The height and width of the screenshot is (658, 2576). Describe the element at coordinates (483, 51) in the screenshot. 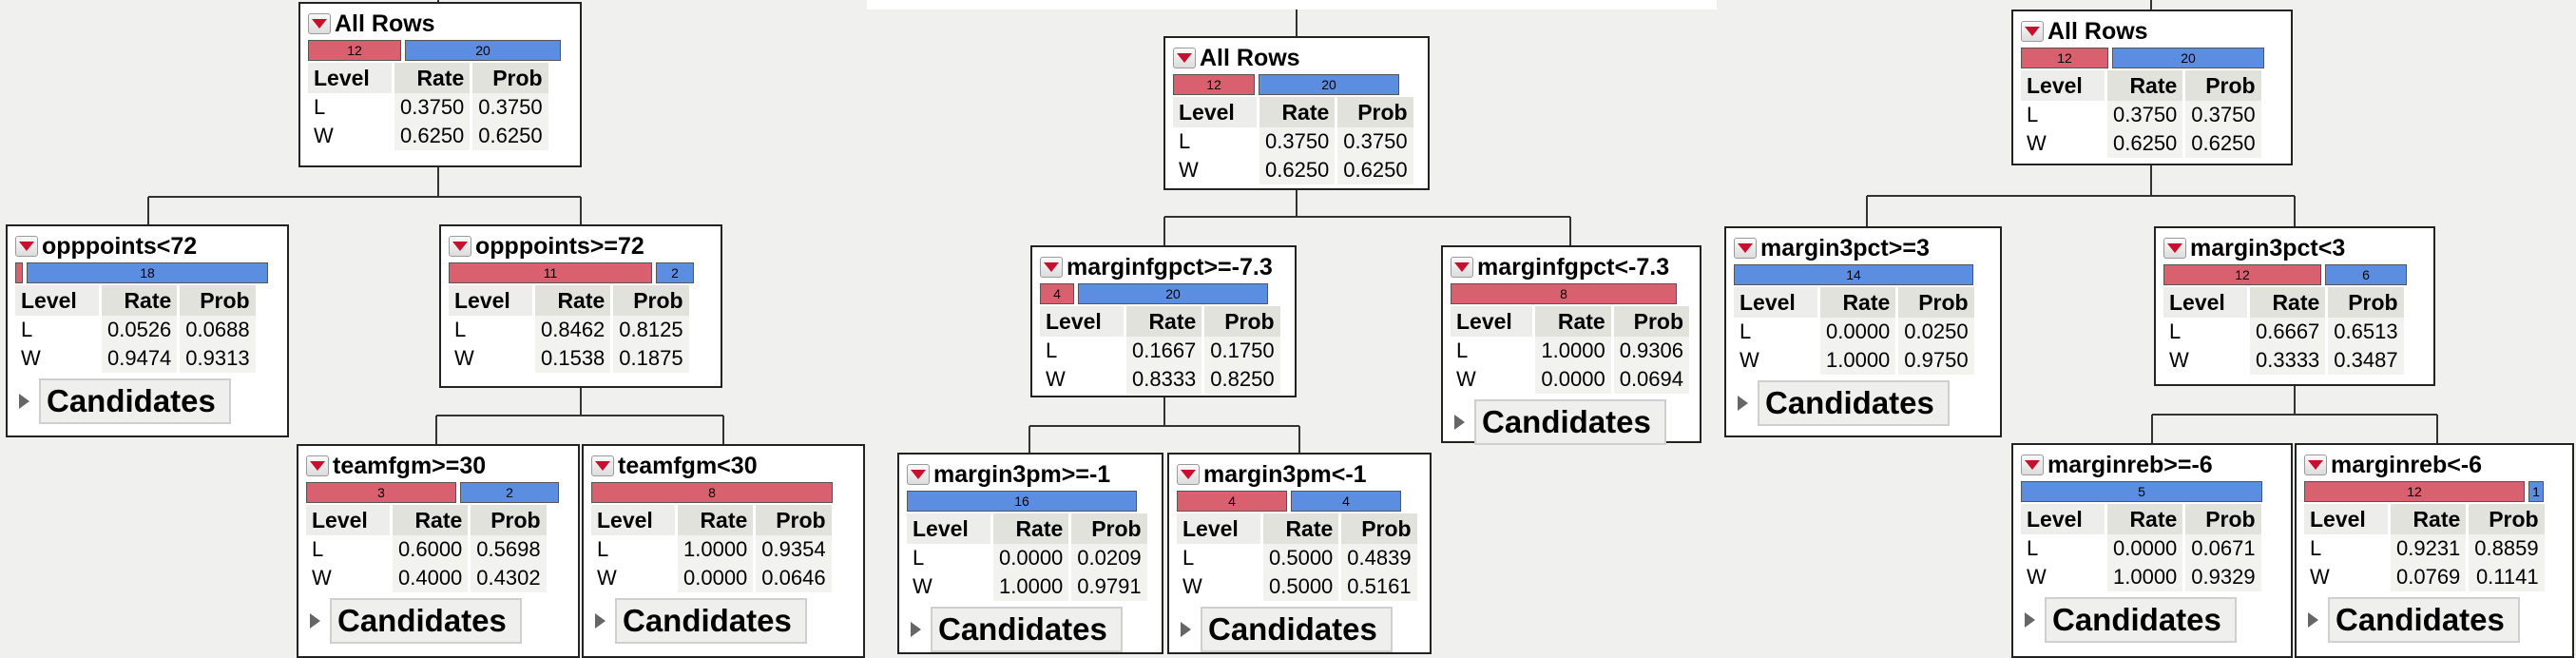

I see `count-bar-w: 20` at that location.